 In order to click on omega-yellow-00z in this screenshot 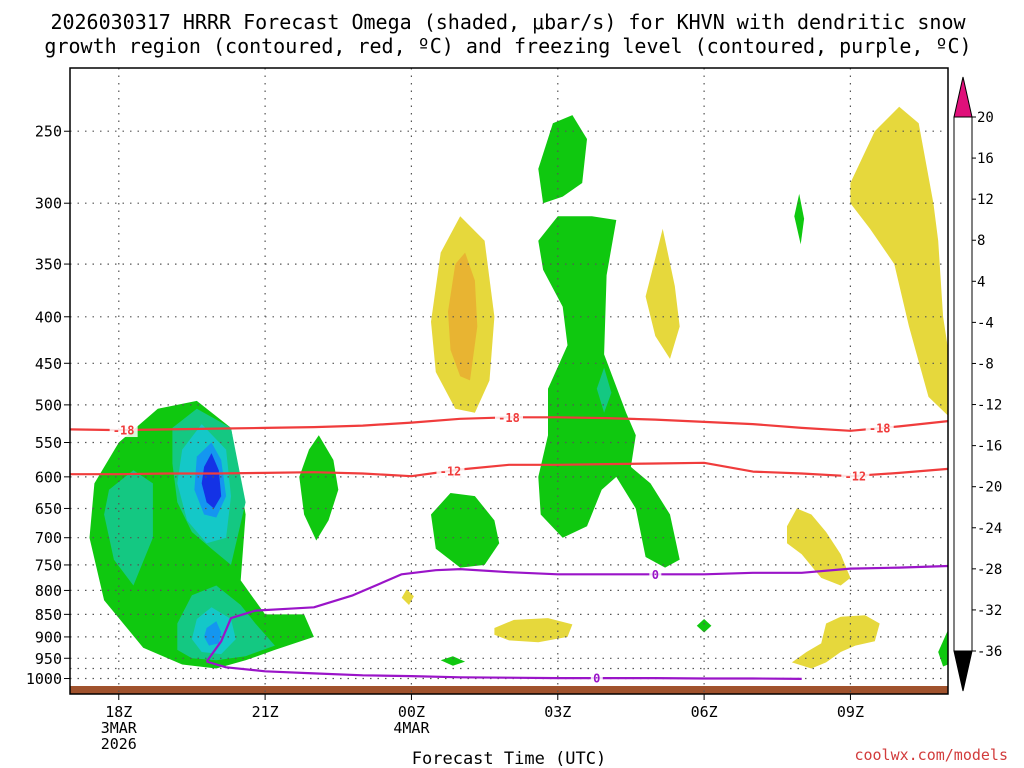, I will do `click(407, 597)`.